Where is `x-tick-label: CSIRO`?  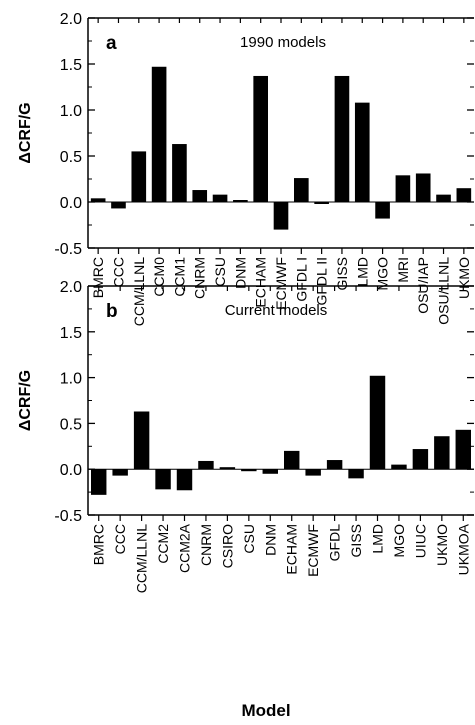
x-tick-label: CSIRO is located at coordinates (227, 546).